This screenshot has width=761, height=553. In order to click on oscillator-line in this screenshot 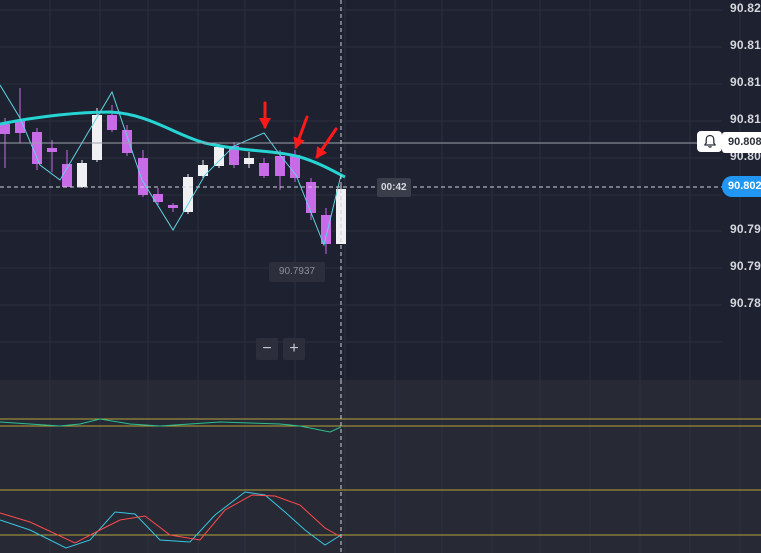, I will do `click(171, 425)`.